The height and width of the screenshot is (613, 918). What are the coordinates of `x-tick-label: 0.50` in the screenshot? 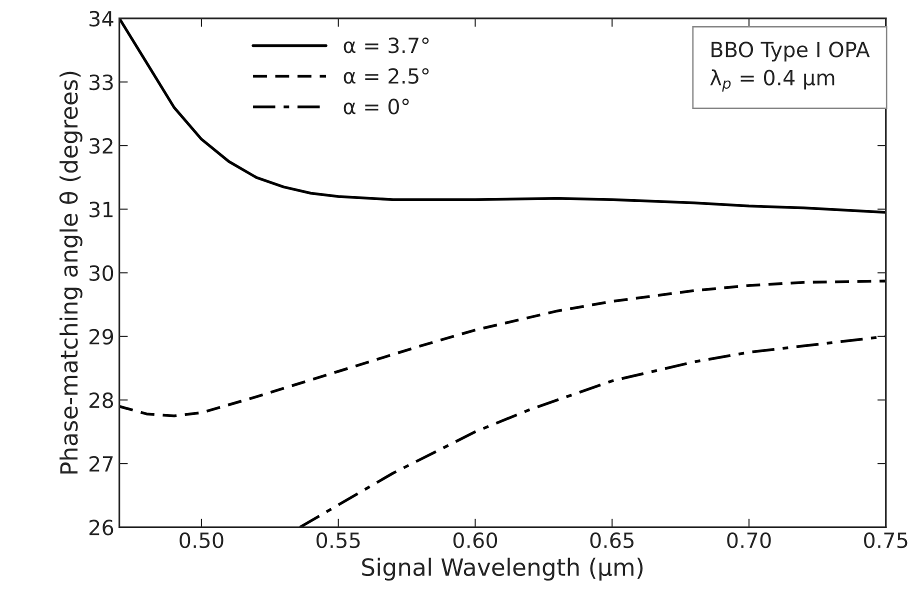 It's located at (202, 540).